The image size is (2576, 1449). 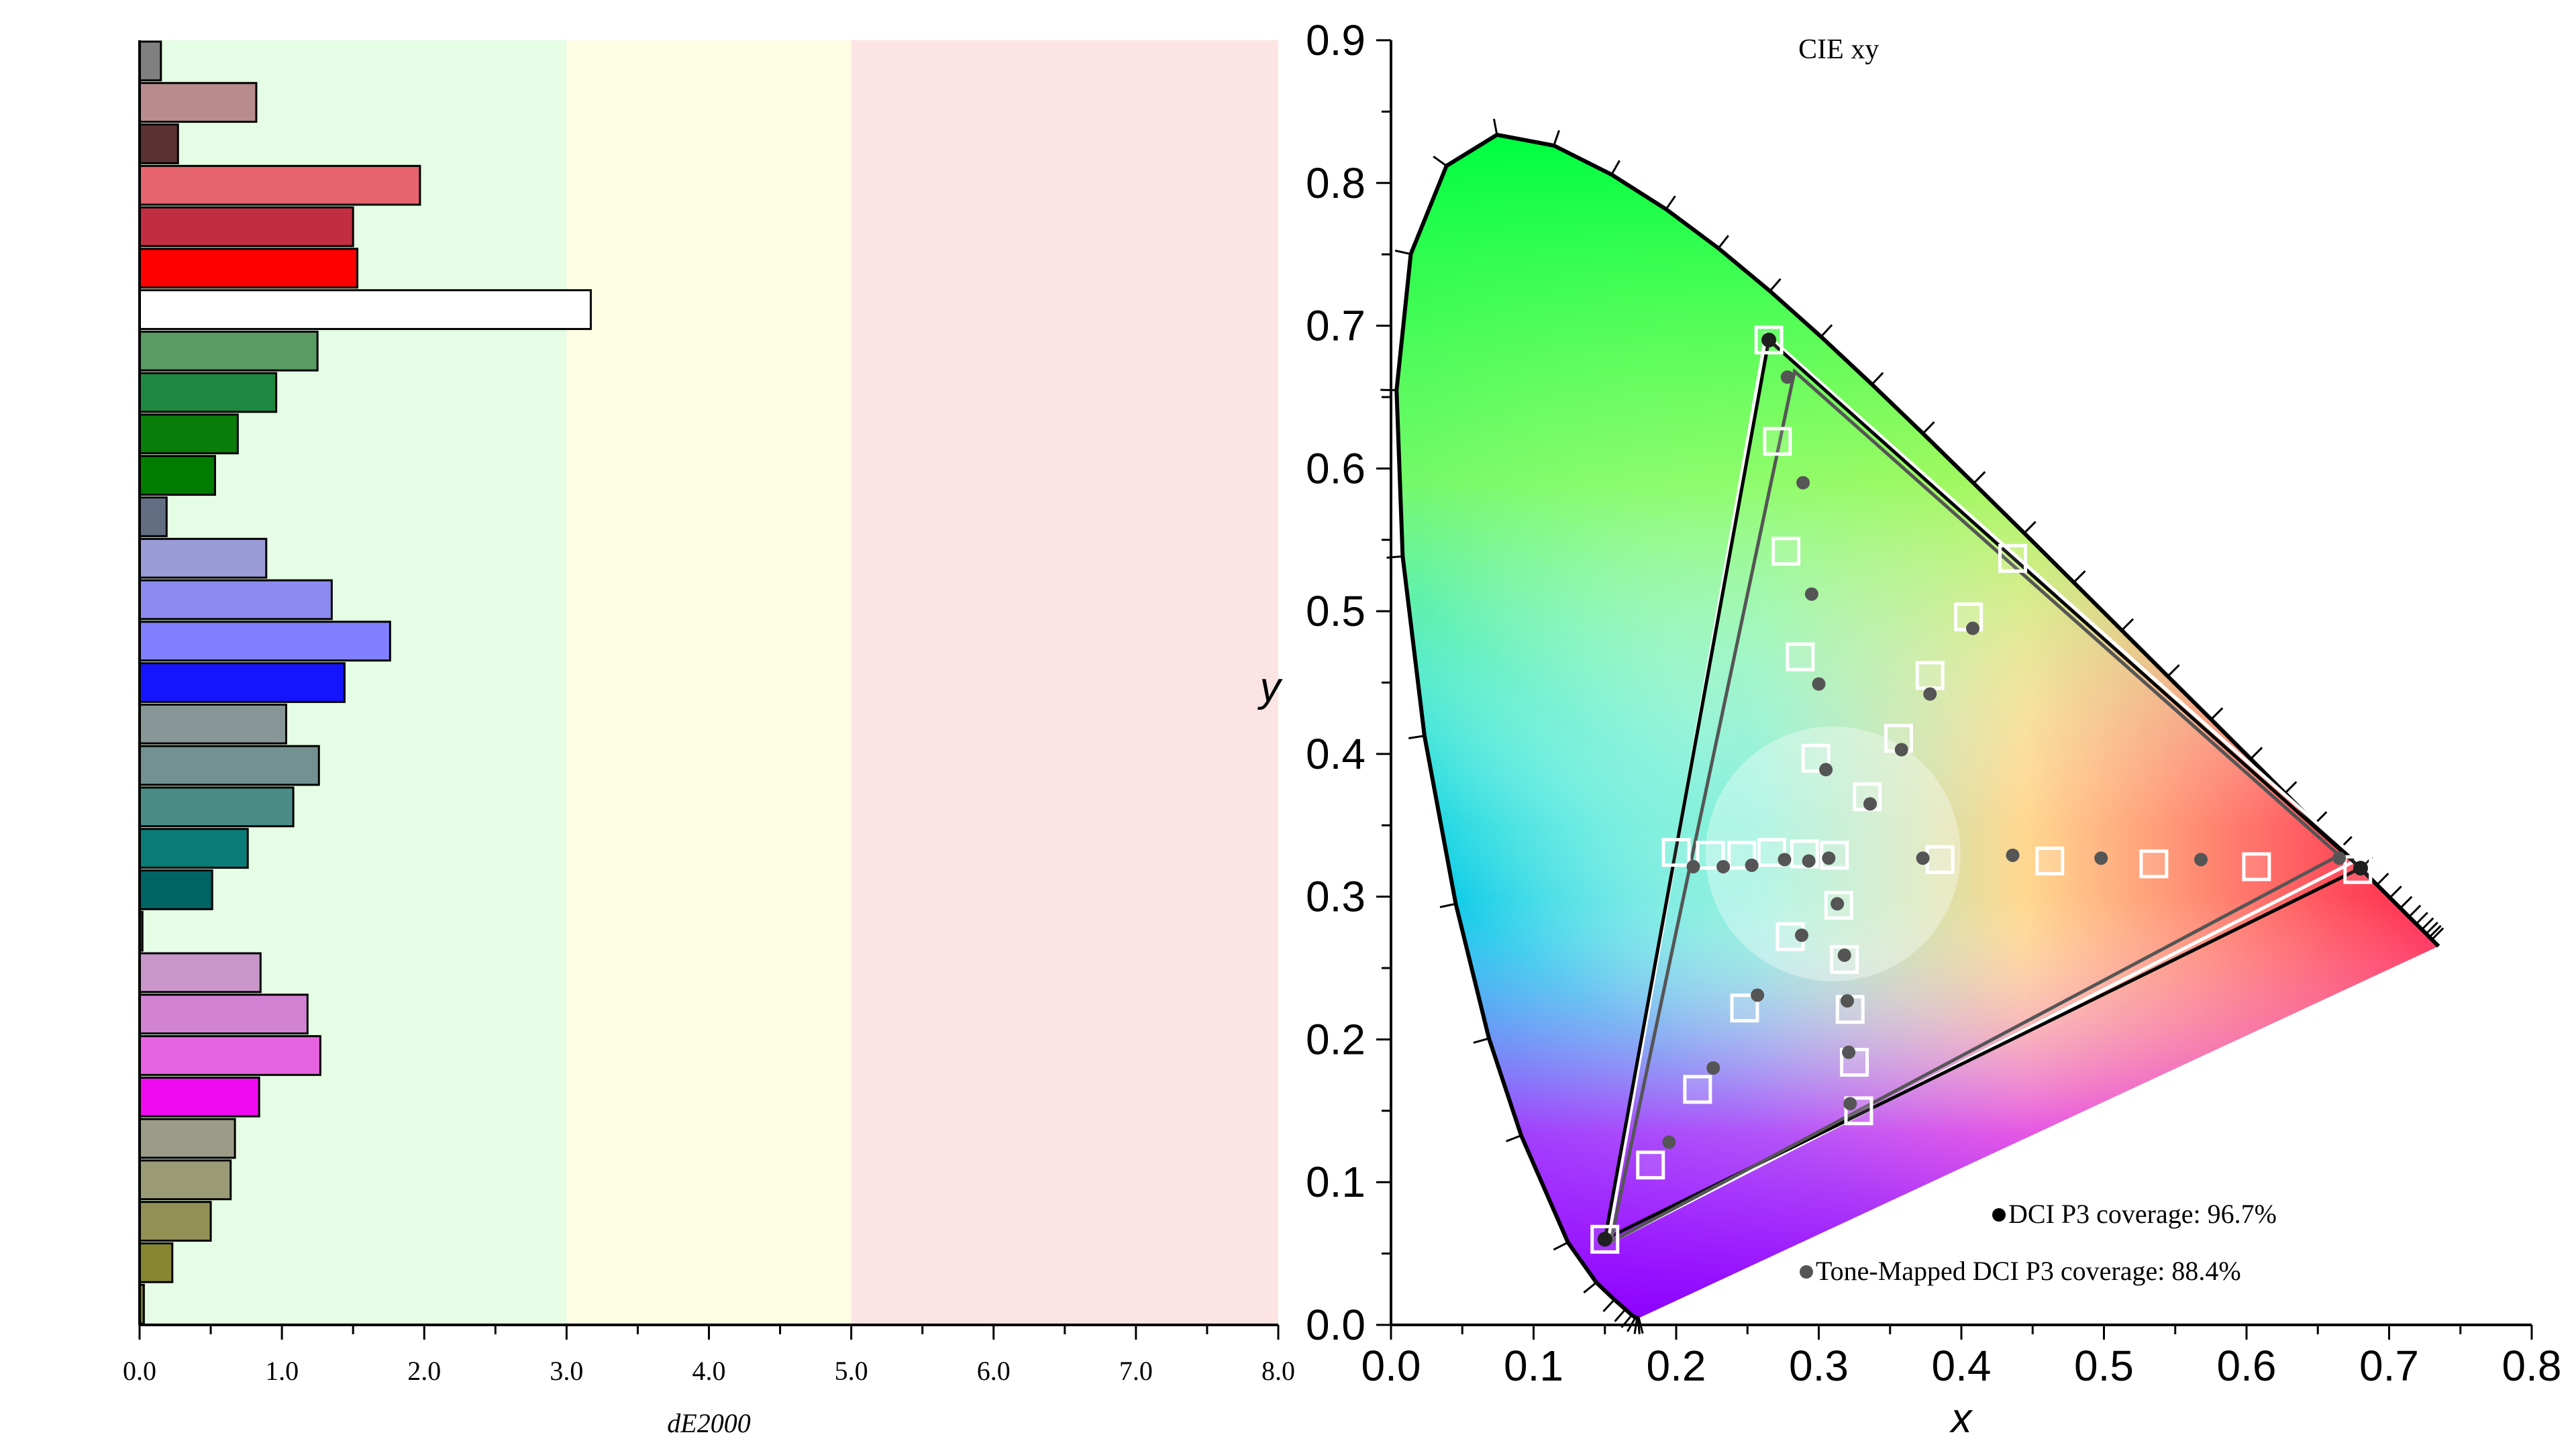 What do you see at coordinates (1336, 754) in the screenshot?
I see `y-tick-label: 0.4` at bounding box center [1336, 754].